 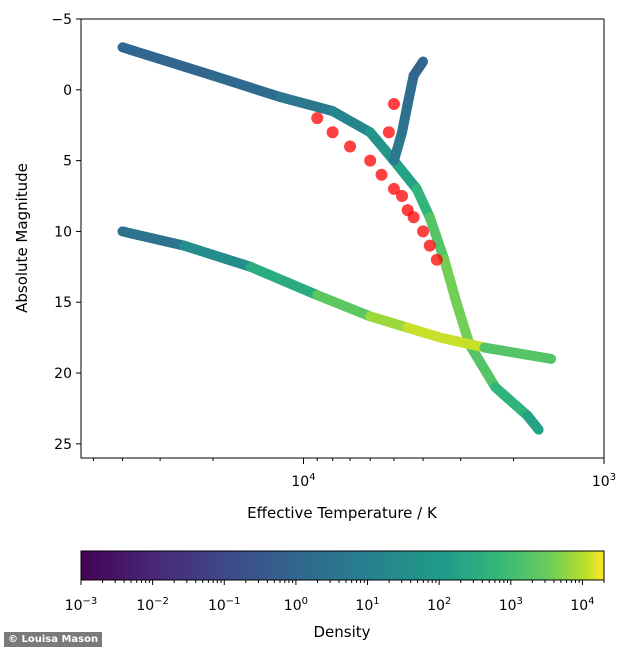 I want to click on y-tick-label: 25, so click(x=63, y=445).